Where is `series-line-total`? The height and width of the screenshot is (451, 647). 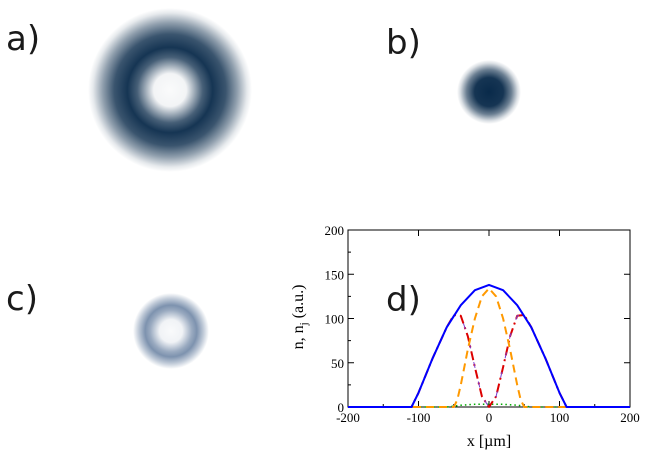
series-line-total is located at coordinates (489, 345).